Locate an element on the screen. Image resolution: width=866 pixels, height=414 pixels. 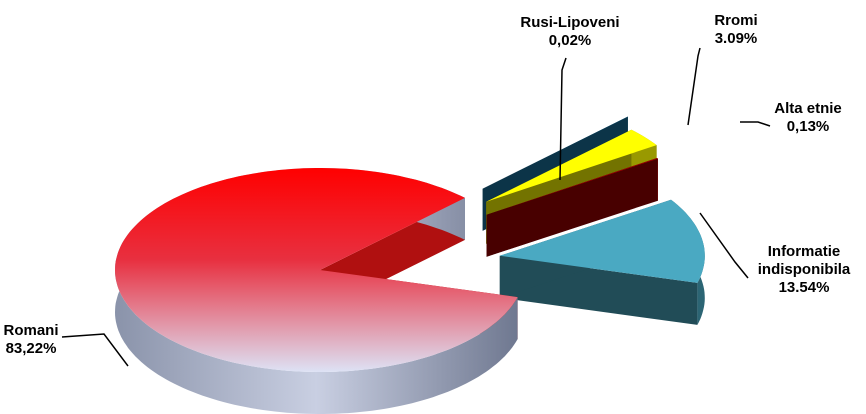
slice-value: 13.54% is located at coordinates (804, 287).